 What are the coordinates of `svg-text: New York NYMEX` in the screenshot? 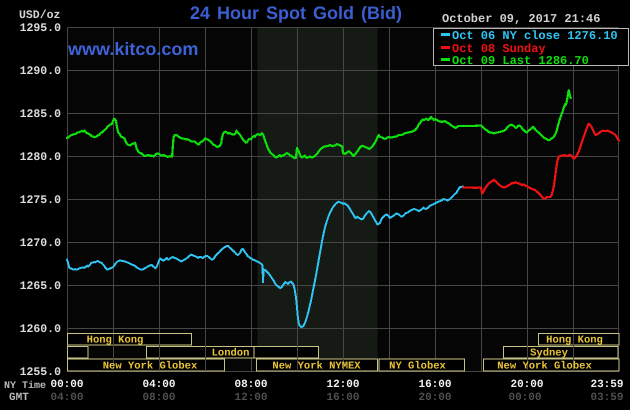 It's located at (316, 367).